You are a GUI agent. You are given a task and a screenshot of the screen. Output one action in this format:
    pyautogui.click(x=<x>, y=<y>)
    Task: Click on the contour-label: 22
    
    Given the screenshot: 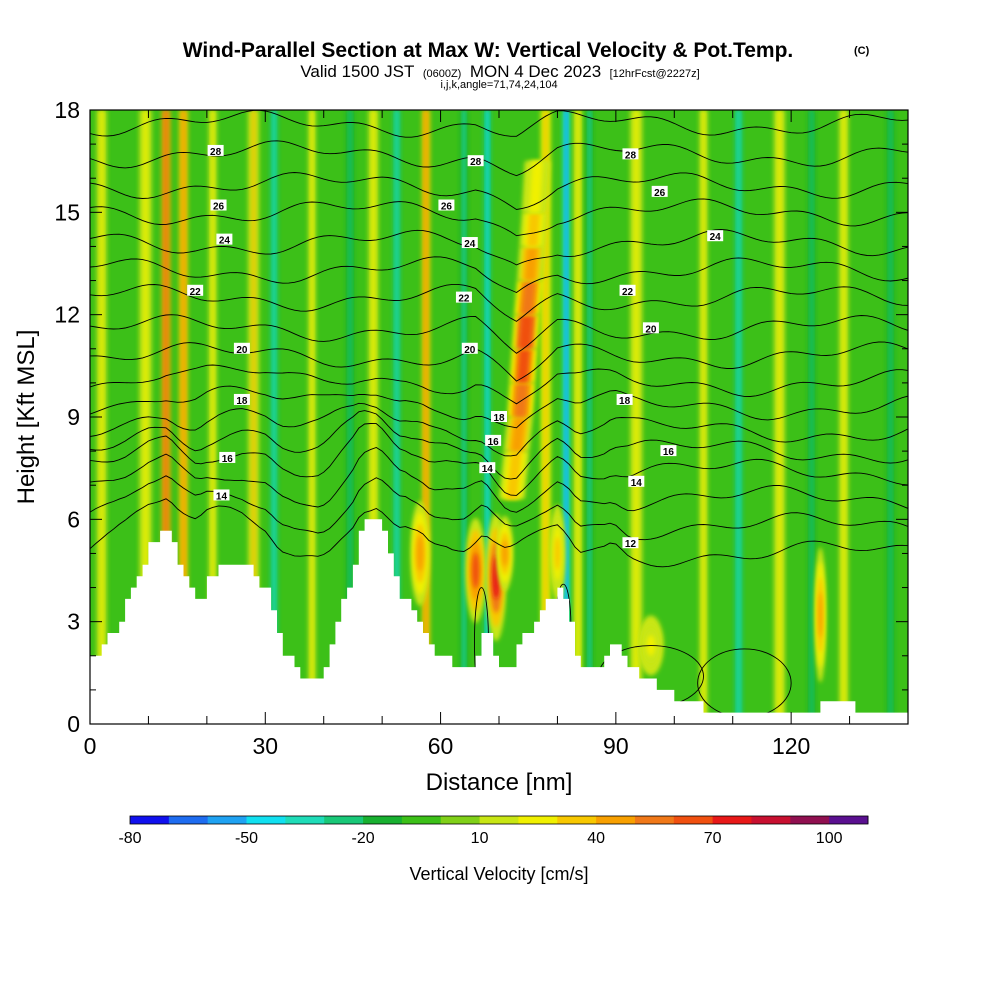 What is the action you would take?
    pyautogui.click(x=627, y=291)
    